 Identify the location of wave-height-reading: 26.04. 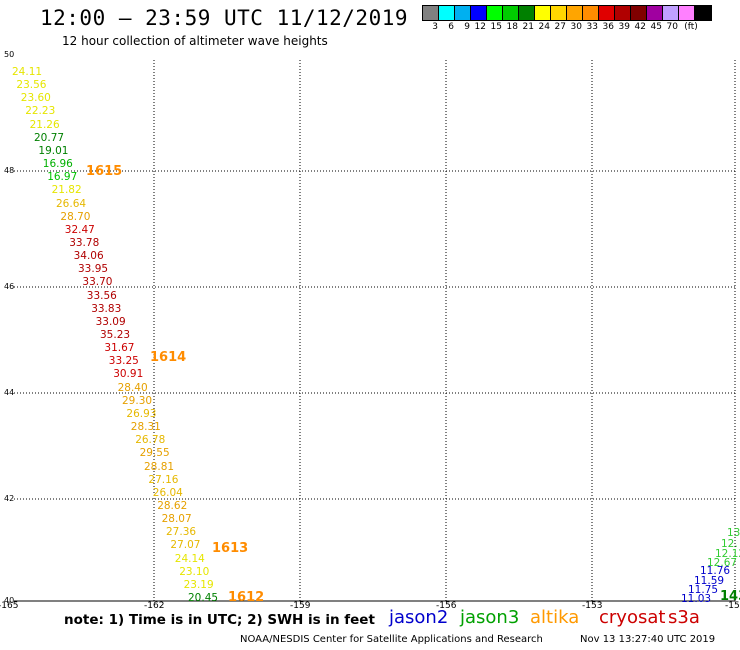
(167, 492).